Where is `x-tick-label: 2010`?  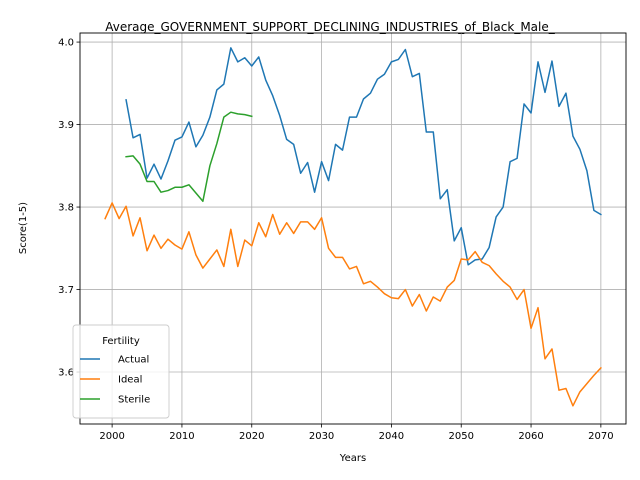
x-tick-label: 2010 is located at coordinates (181, 436).